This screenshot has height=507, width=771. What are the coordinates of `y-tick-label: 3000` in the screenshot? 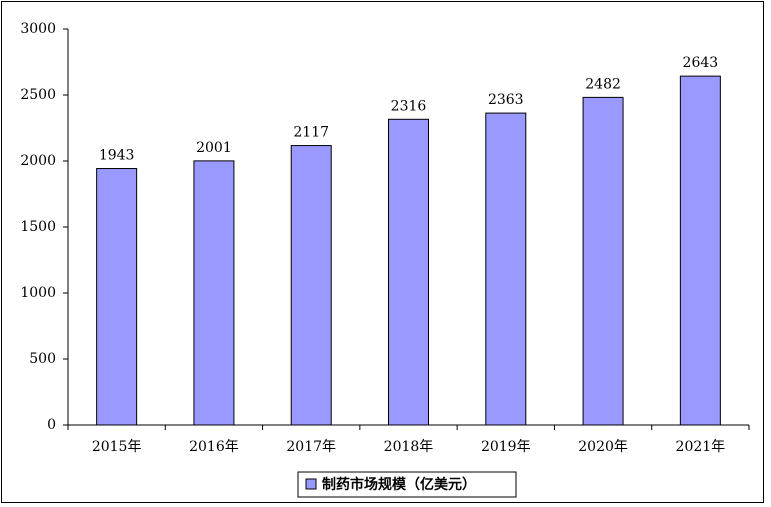 It's located at (38, 29).